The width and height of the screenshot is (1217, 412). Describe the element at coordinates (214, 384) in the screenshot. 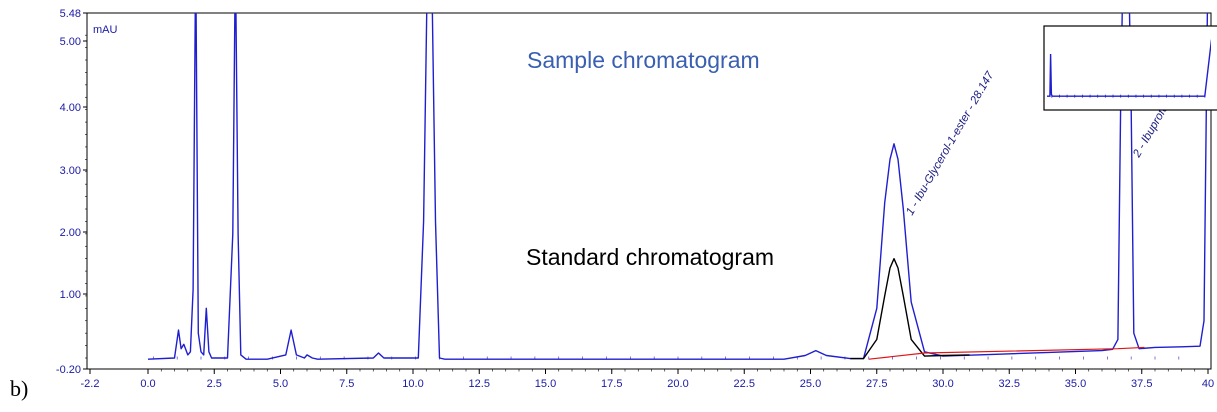

I see `x-tick-label: 2.5` at that location.